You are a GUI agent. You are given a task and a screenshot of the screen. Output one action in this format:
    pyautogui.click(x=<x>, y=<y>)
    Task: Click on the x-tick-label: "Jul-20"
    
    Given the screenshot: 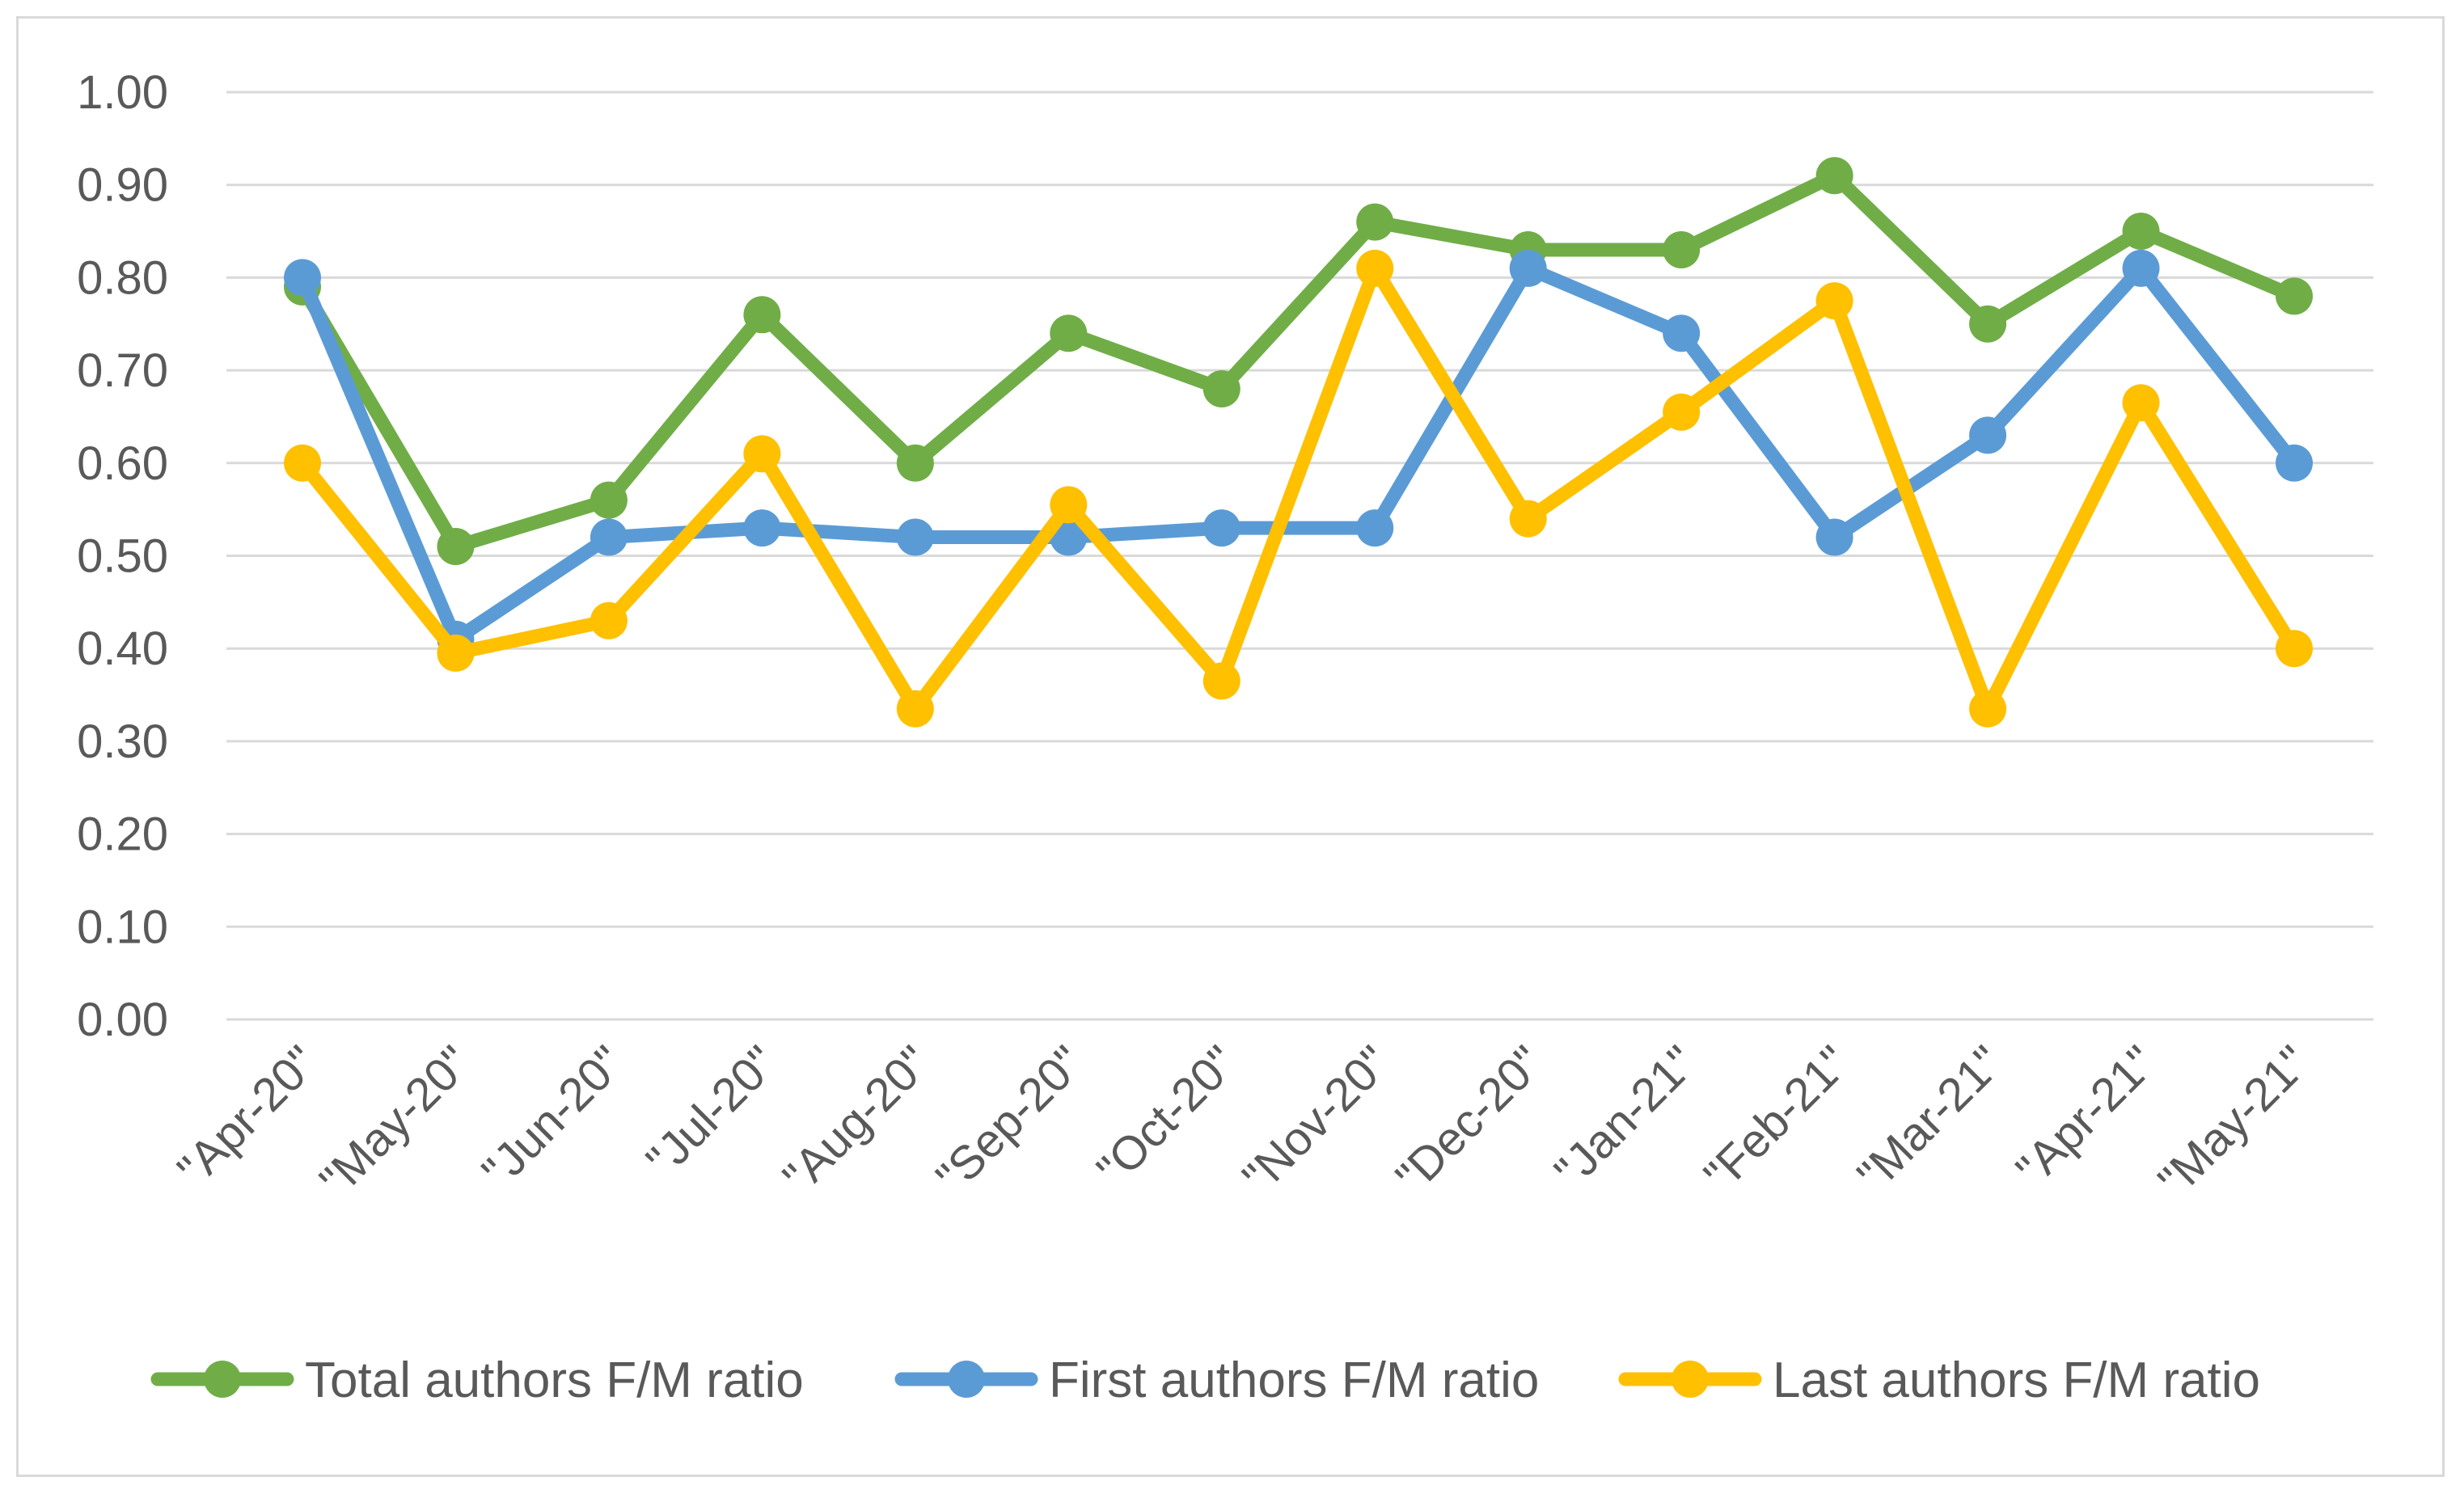 What is the action you would take?
    pyautogui.click(x=712, y=1111)
    